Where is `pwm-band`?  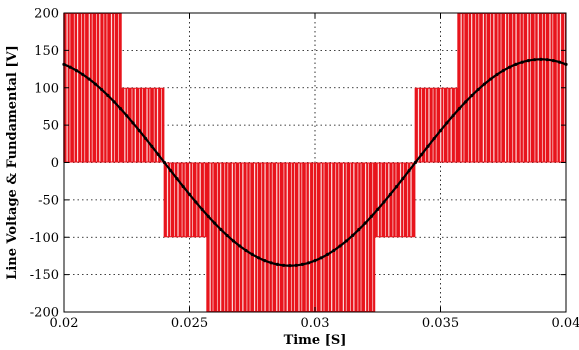
pwm-band is located at coordinates (93, 88).